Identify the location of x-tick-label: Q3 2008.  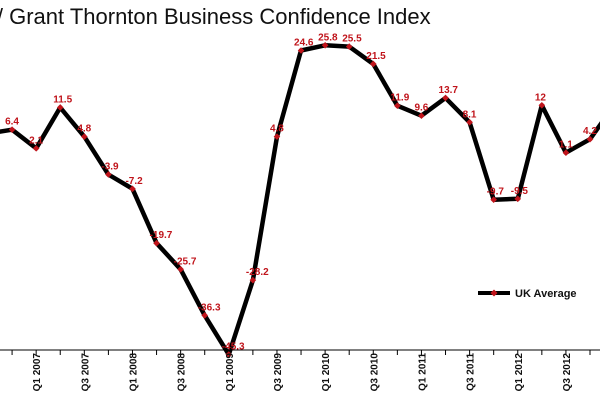
(182, 372).